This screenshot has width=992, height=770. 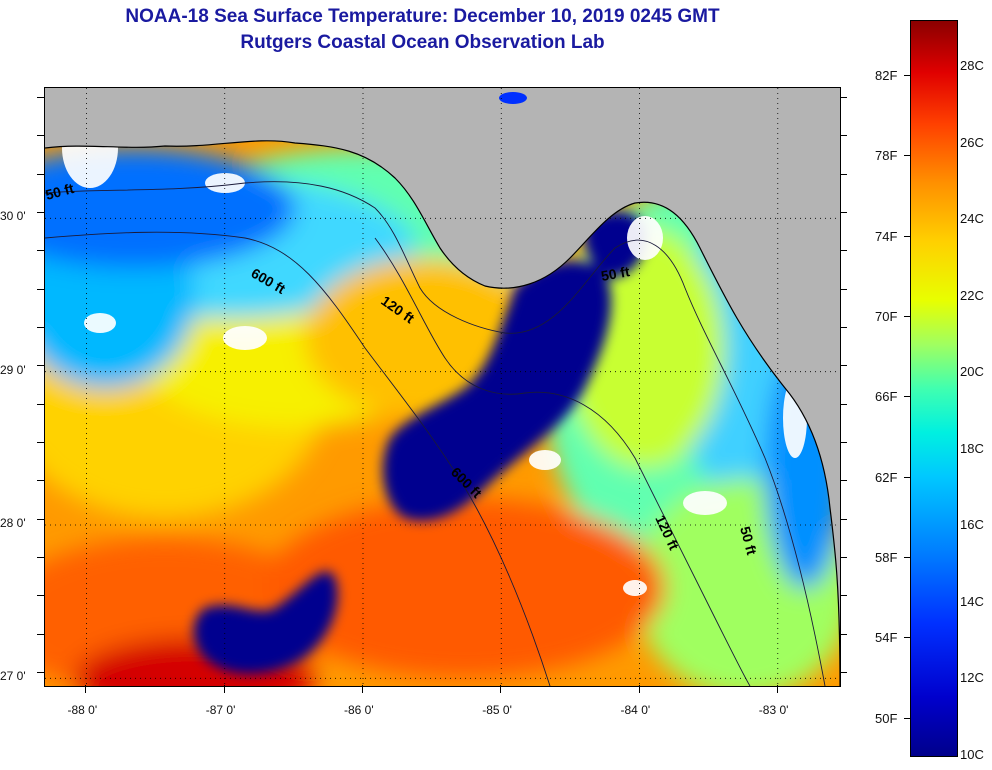 What do you see at coordinates (82, 710) in the screenshot?
I see `lon-tick-label: -88 0'` at bounding box center [82, 710].